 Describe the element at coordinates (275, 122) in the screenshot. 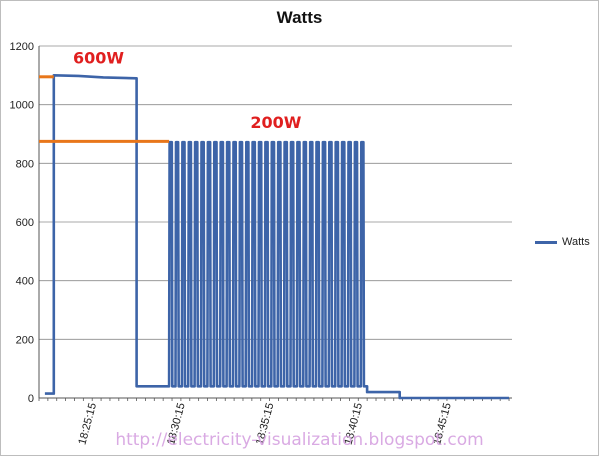

I see `annotation-label: 200W` at that location.